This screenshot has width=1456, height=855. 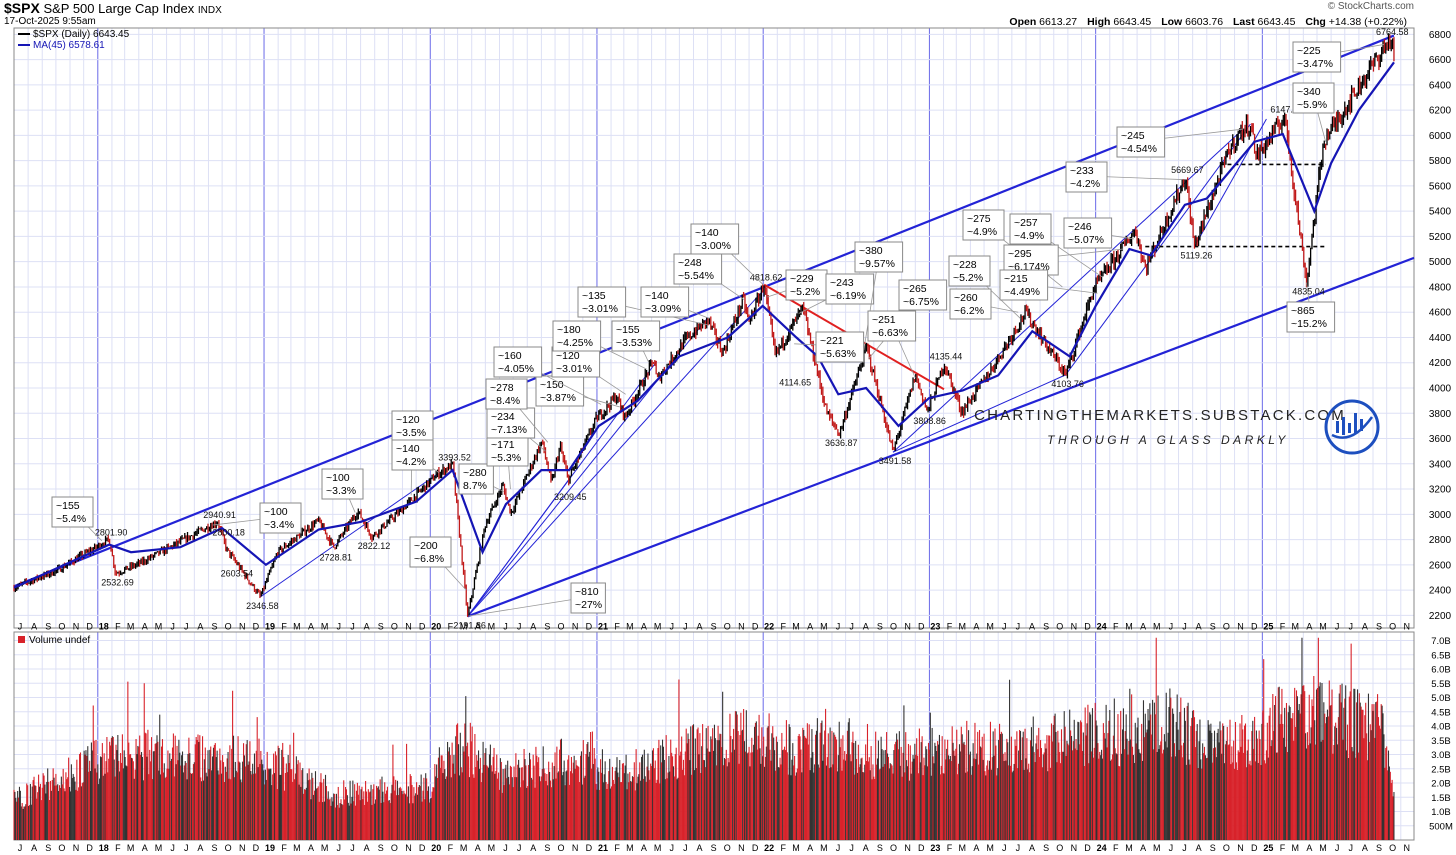 What do you see at coordinates (1311, 307) in the screenshot?
I see `callout: ~865~15.2%` at bounding box center [1311, 307].